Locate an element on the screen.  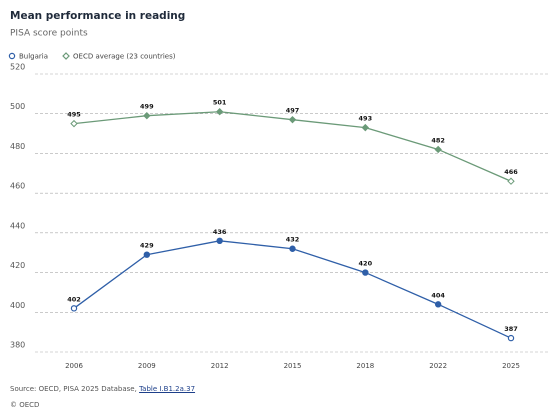
value-label: 402 is located at coordinates (74, 299).